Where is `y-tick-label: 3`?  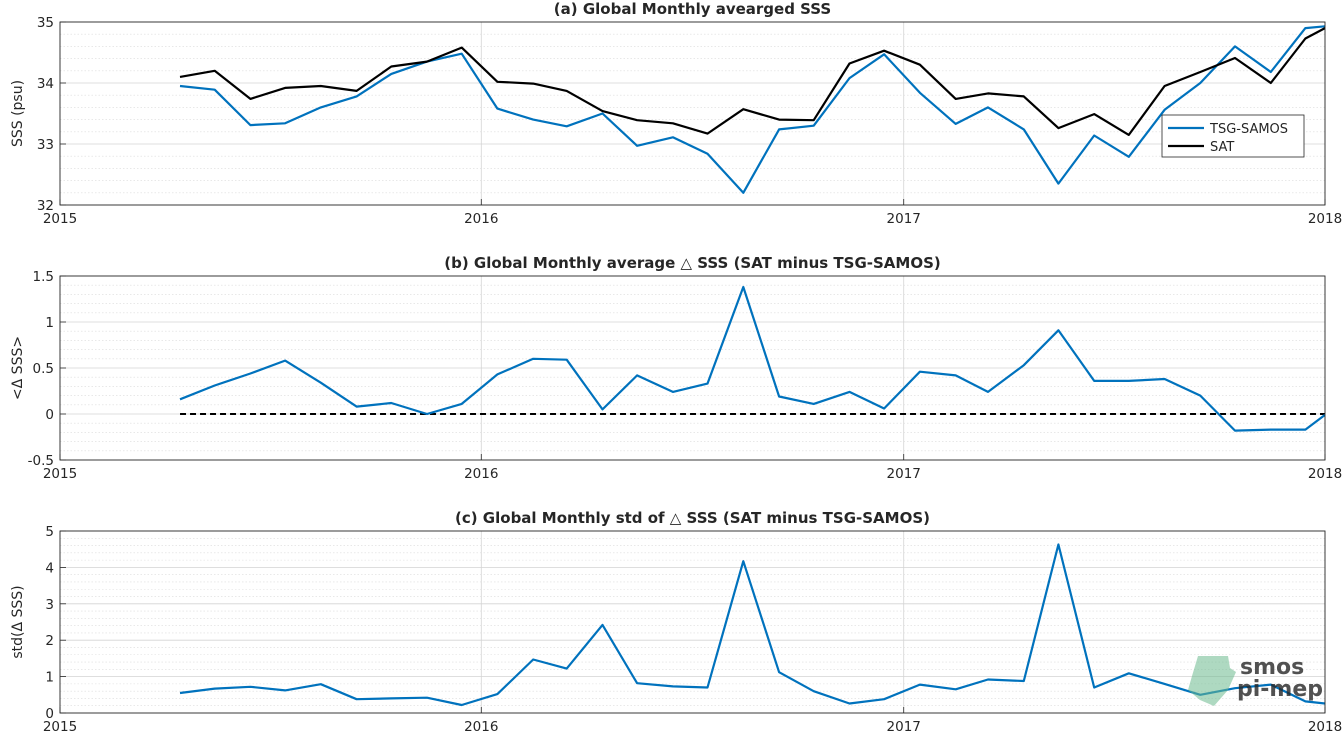 y-tick-label: 3 is located at coordinates (49, 605).